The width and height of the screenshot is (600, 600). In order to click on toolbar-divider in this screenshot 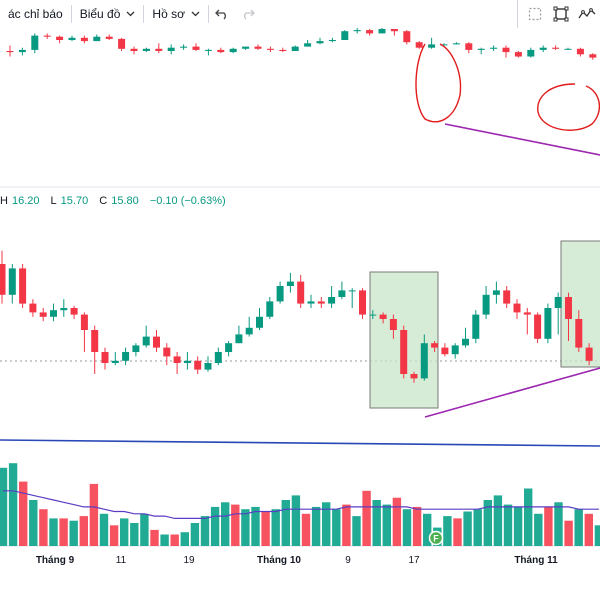, I will do `click(71, 14)`.